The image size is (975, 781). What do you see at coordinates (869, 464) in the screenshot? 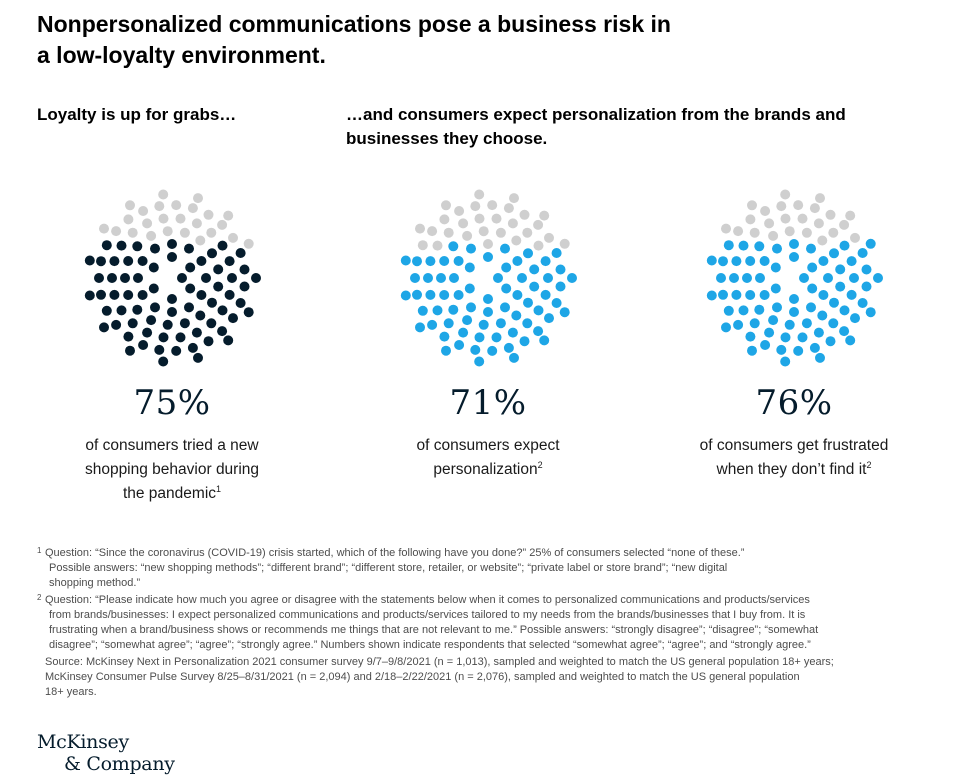
I see `footnote-ref: 2` at bounding box center [869, 464].